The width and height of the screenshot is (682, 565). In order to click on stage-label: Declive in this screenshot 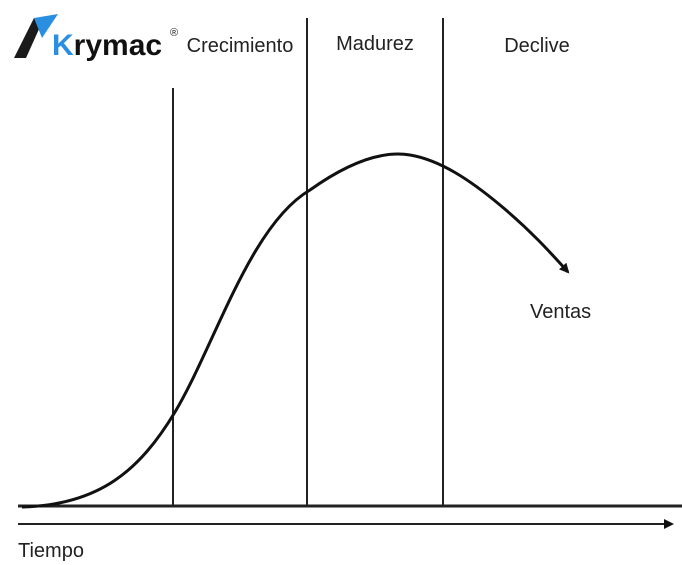, I will do `click(537, 46)`.